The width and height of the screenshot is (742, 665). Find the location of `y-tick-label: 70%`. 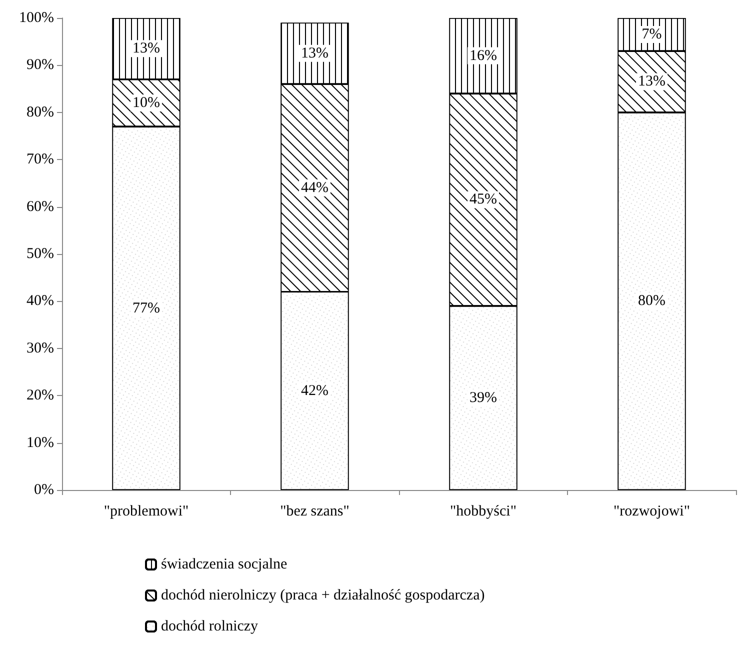

y-tick-label: 70% is located at coordinates (40, 160).